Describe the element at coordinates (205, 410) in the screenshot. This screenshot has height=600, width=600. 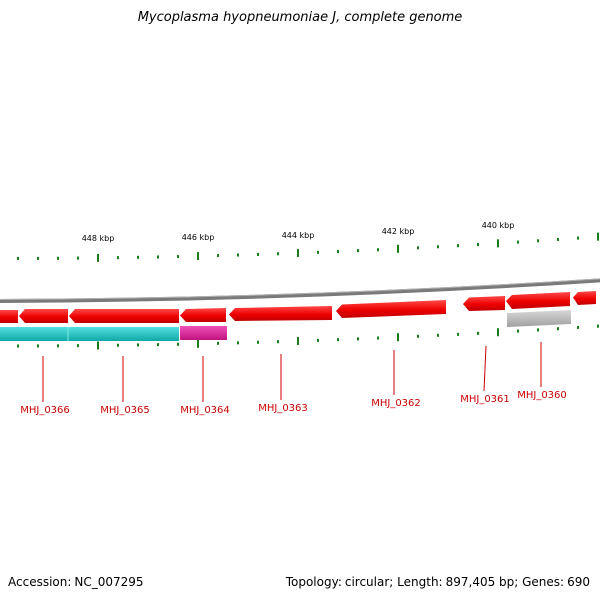
I see `gene-label-mhj-0364: MHJ_0364` at that location.